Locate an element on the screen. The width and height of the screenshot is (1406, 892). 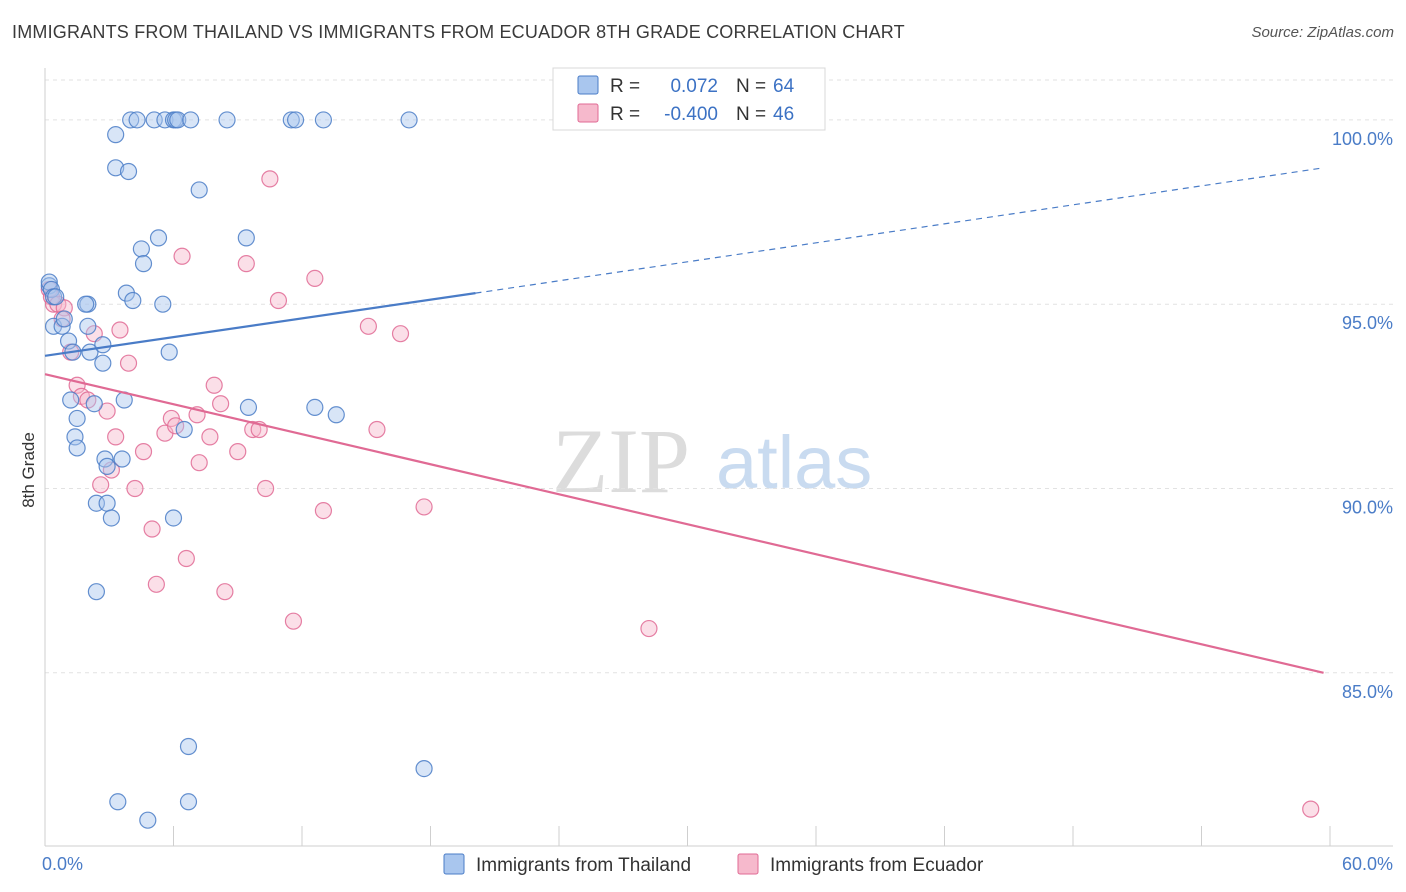
y-tick-label: 85.0% is located at coordinates (1367, 692).